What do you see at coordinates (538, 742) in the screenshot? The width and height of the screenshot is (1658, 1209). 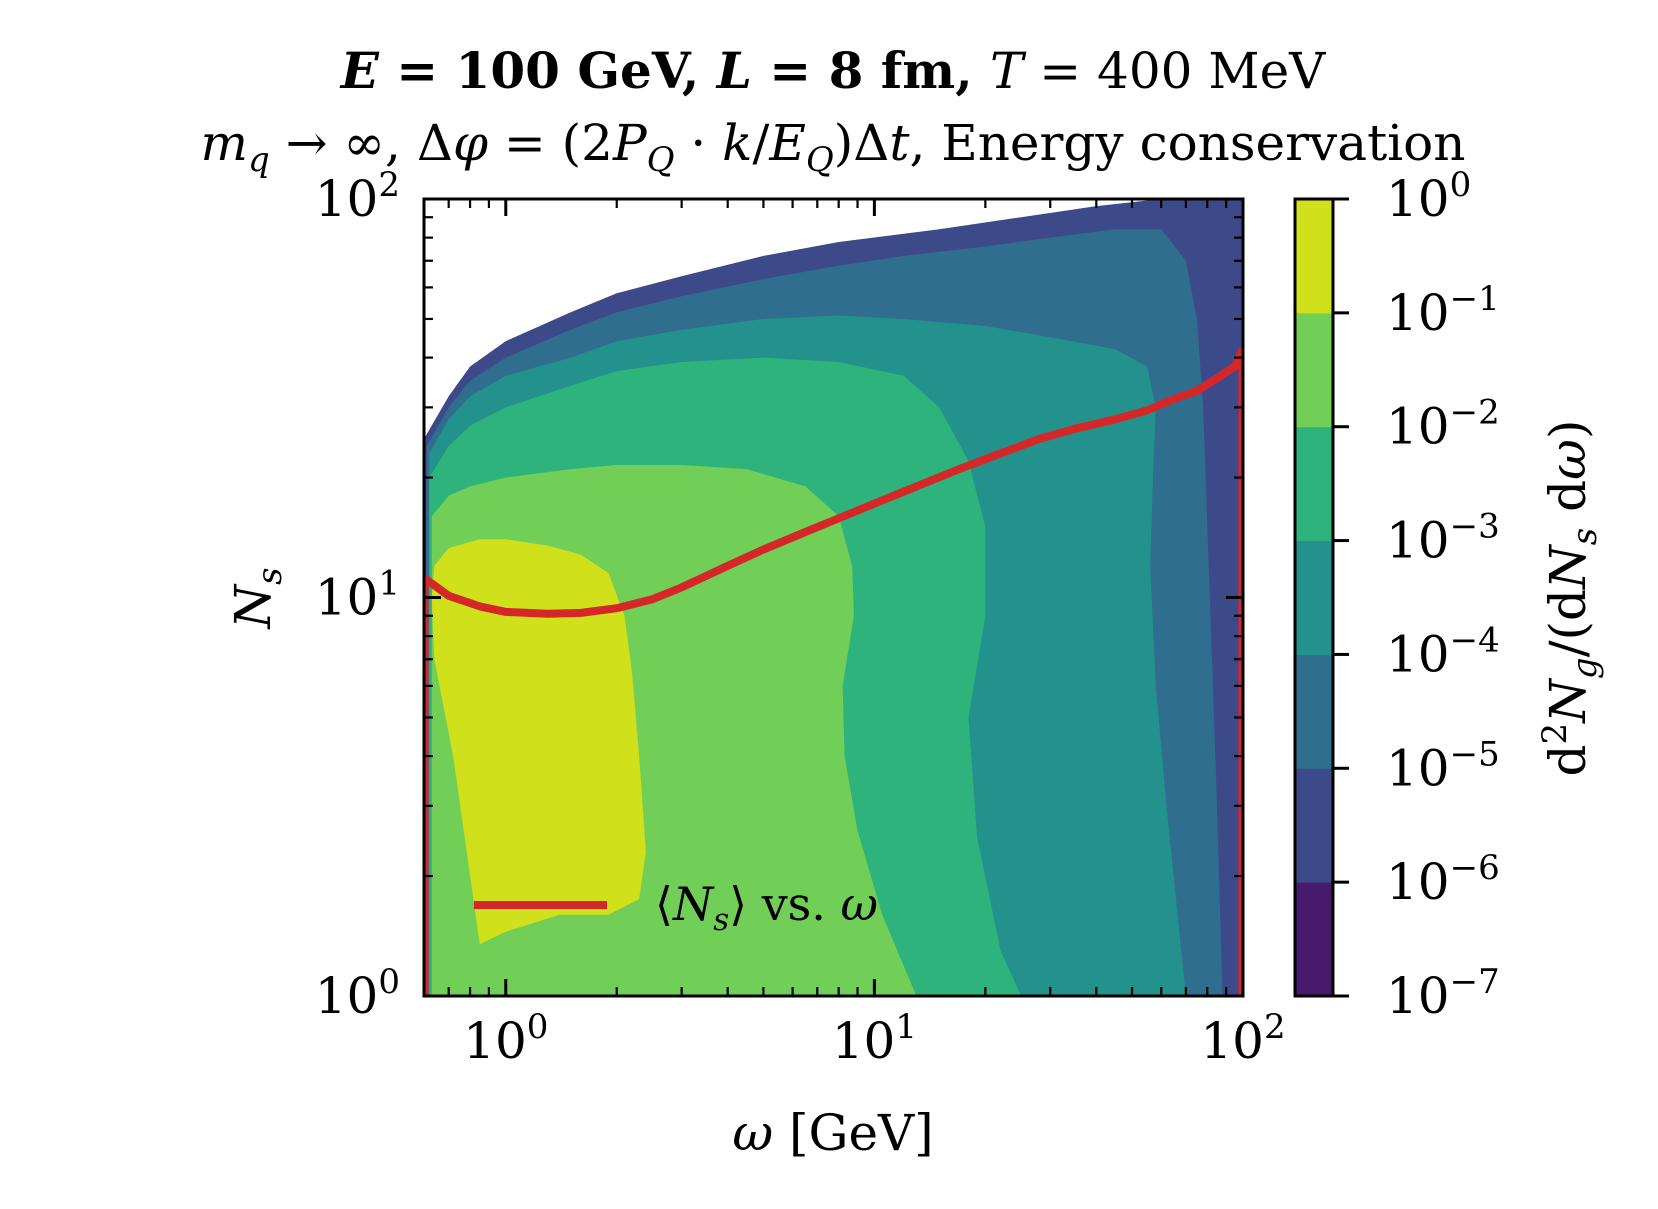 I see `contour-region` at bounding box center [538, 742].